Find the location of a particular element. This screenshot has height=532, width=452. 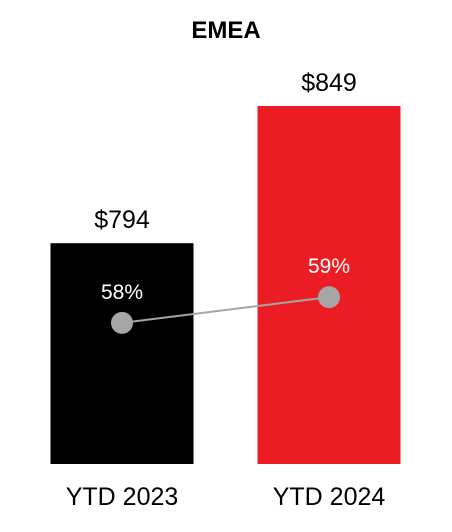

bar-value-label-ytd-2024: $849 is located at coordinates (329, 83).